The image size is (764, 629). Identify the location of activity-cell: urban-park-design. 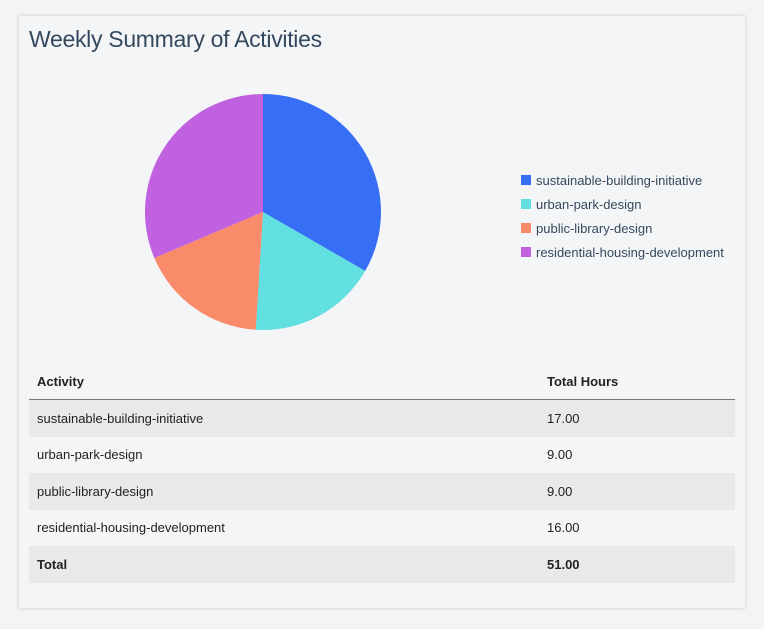
(90, 455).